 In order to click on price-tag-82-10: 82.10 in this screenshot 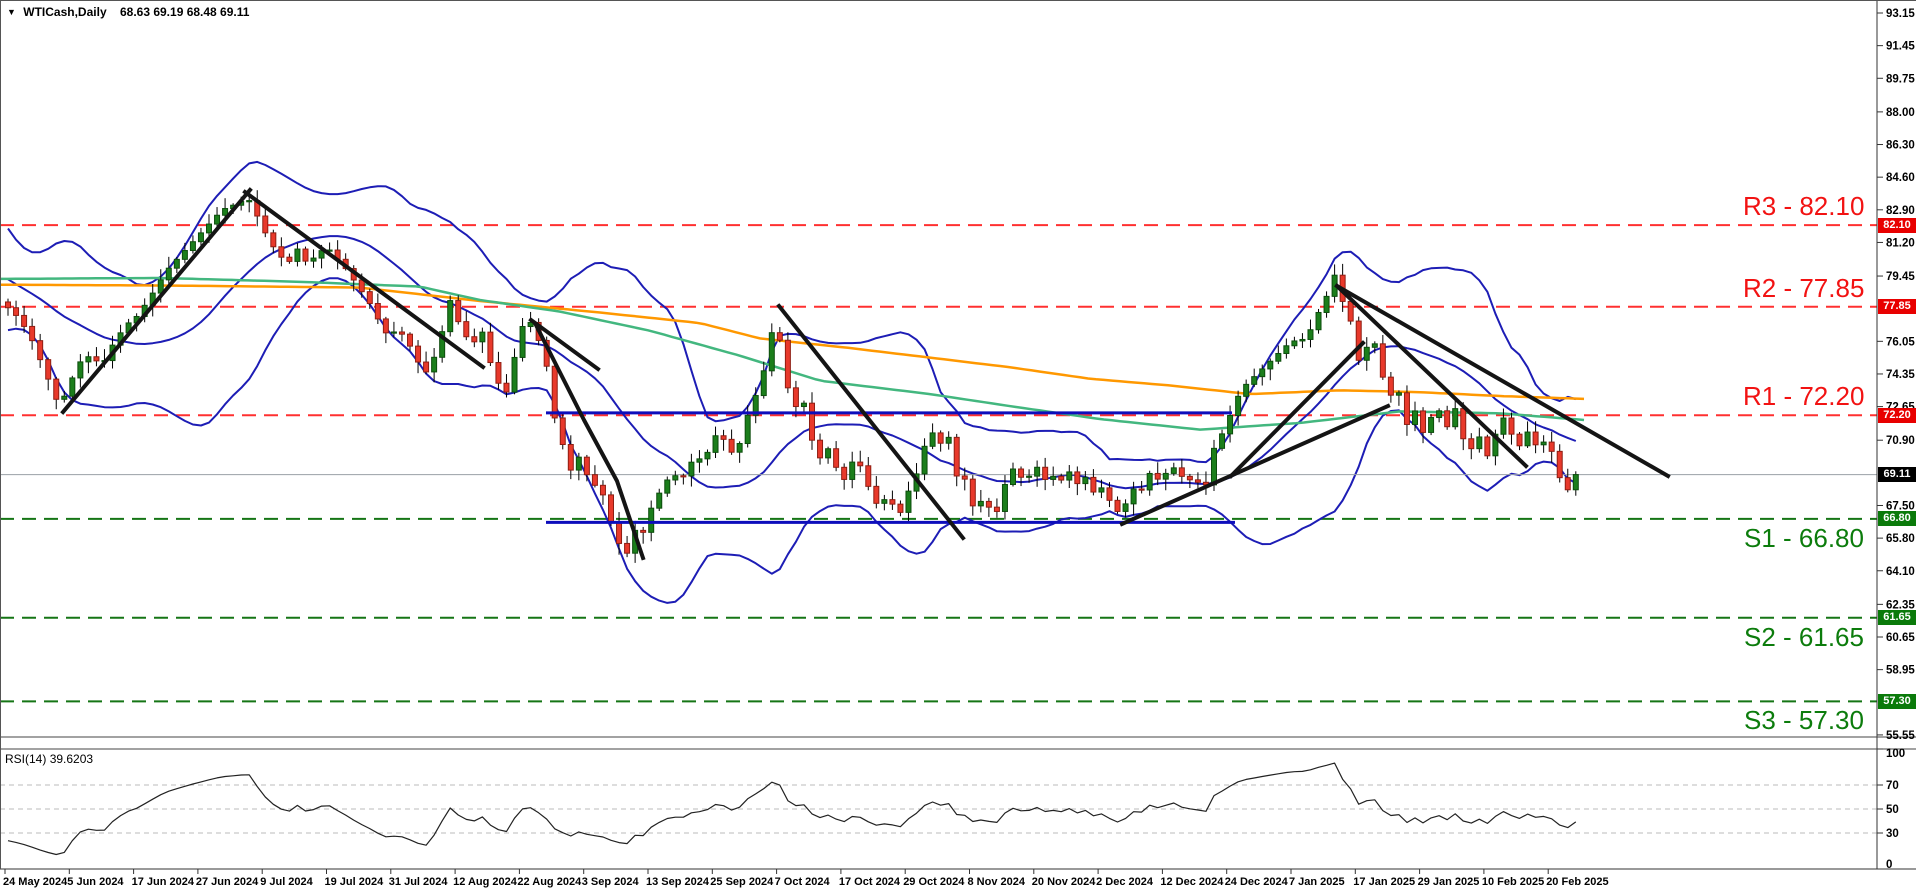, I will do `click(1897, 225)`.